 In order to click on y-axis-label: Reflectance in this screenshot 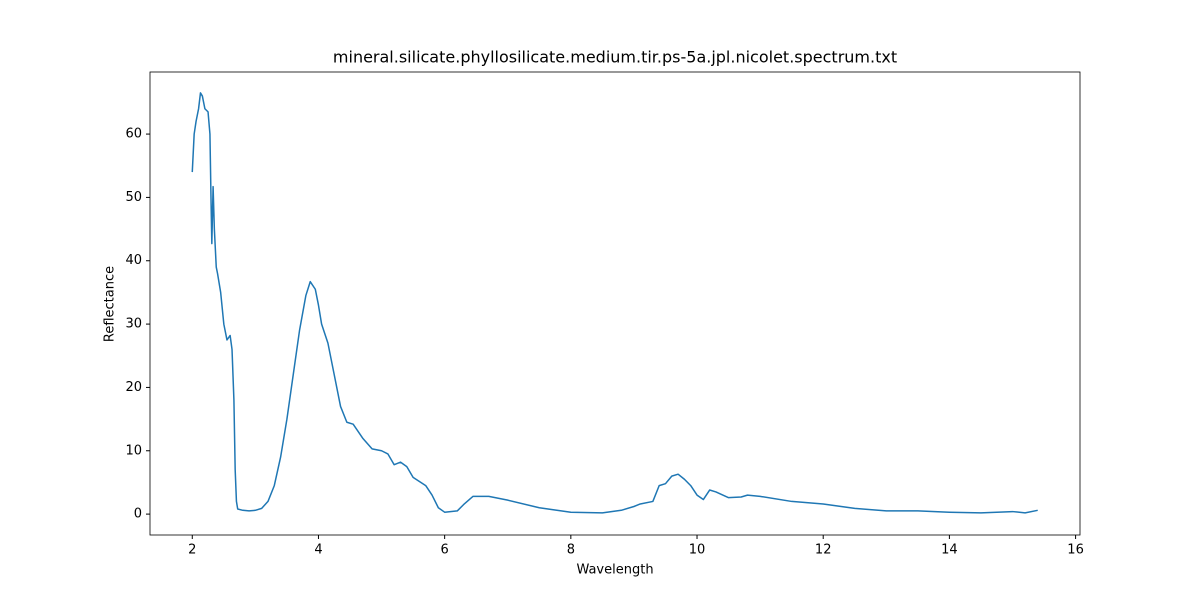, I will do `click(110, 304)`.